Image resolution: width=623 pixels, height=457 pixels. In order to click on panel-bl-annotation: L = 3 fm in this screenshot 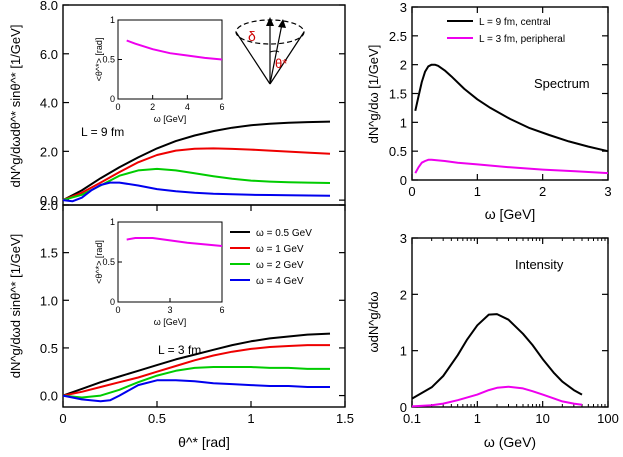, I will do `click(179, 350)`.